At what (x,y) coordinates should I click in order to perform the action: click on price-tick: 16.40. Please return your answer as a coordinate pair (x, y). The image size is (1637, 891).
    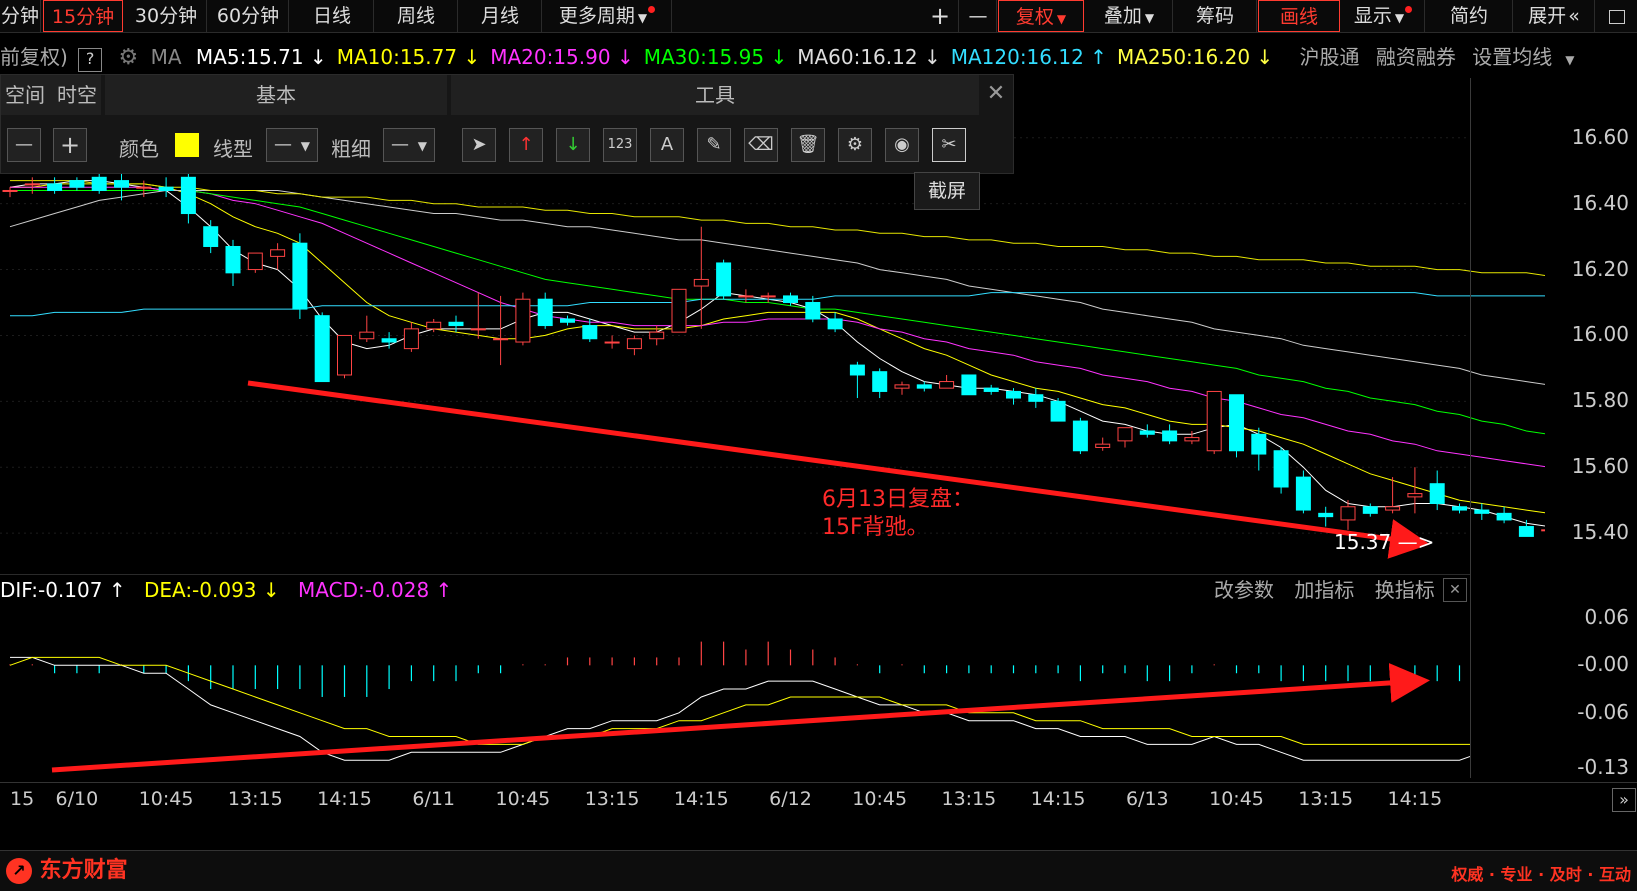
    Looking at the image, I should click on (1600, 202).